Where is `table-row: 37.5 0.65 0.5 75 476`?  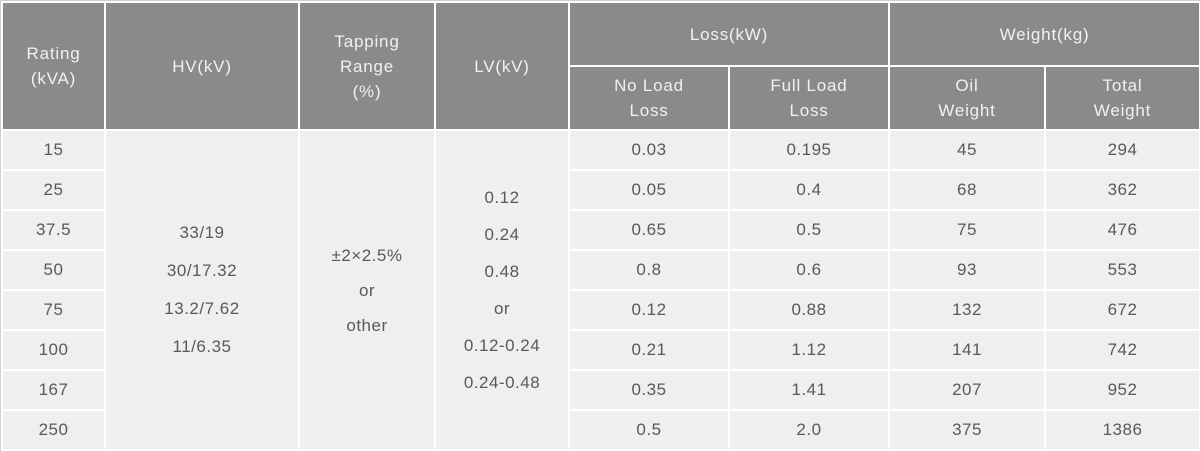 table-row: 37.5 0.65 0.5 75 476 is located at coordinates (601, 230).